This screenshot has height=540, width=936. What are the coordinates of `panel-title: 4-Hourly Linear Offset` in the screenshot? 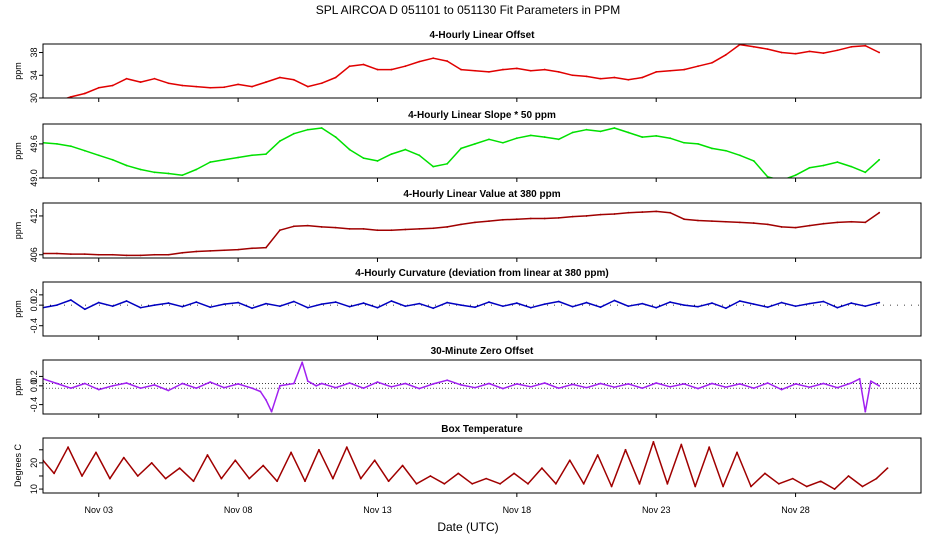 It's located at (482, 35).